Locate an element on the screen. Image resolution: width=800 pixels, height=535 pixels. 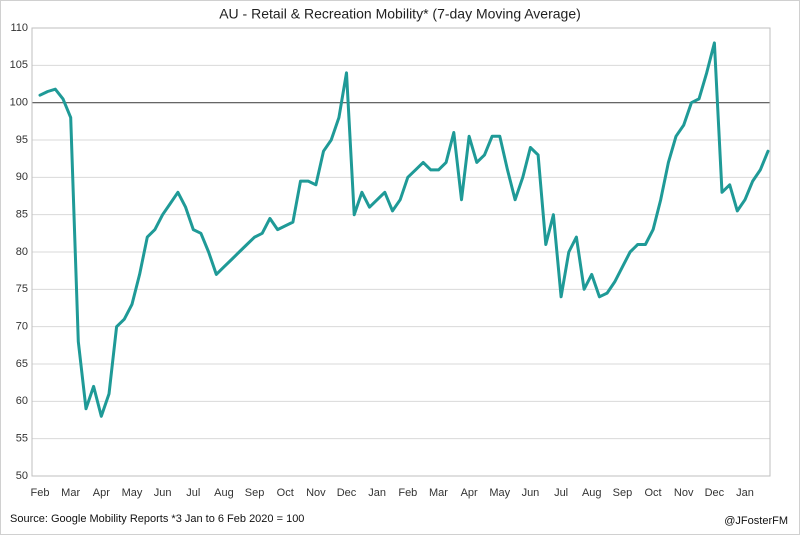
y-tick-label: 75 is located at coordinates (22, 289).